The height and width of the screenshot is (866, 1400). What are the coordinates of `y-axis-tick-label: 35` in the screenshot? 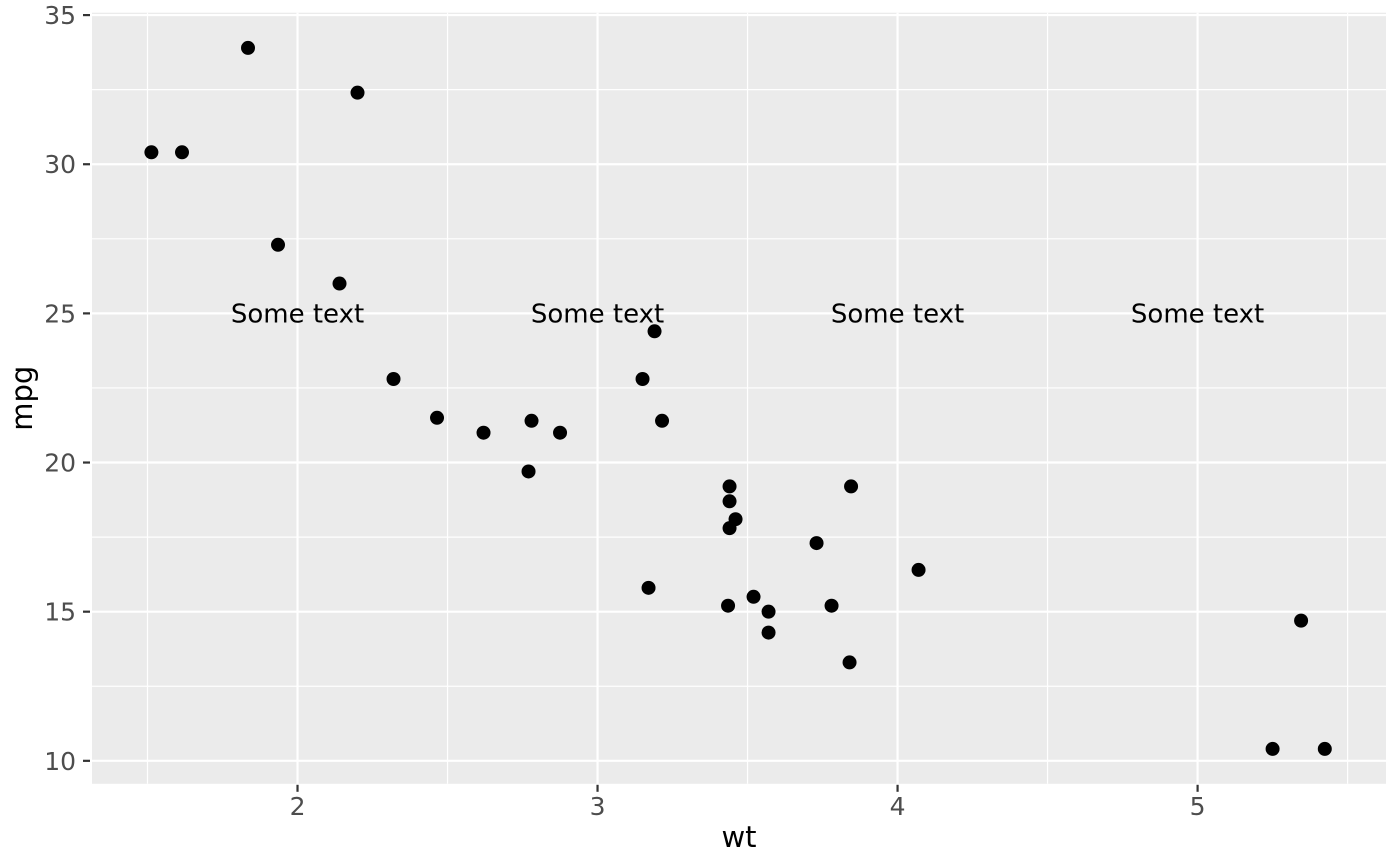 It's located at (60, 15).